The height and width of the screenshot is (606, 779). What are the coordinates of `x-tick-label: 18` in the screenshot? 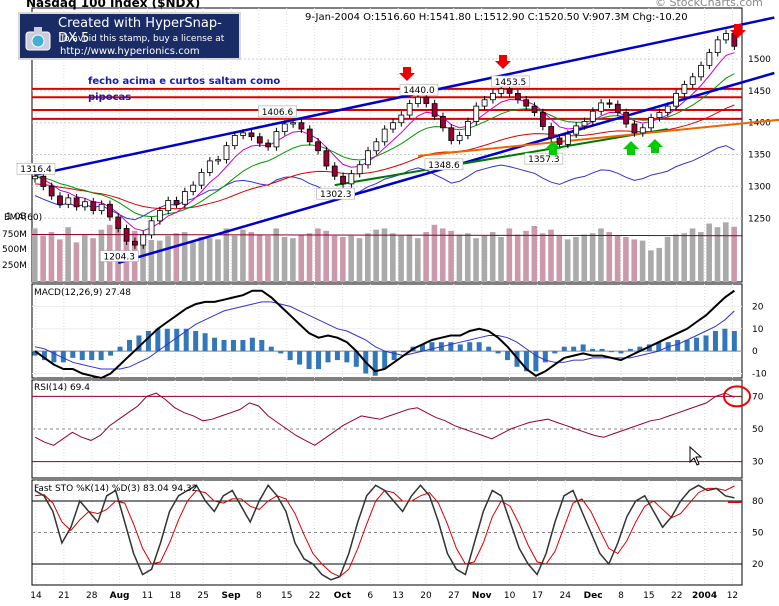 It's located at (176, 596).